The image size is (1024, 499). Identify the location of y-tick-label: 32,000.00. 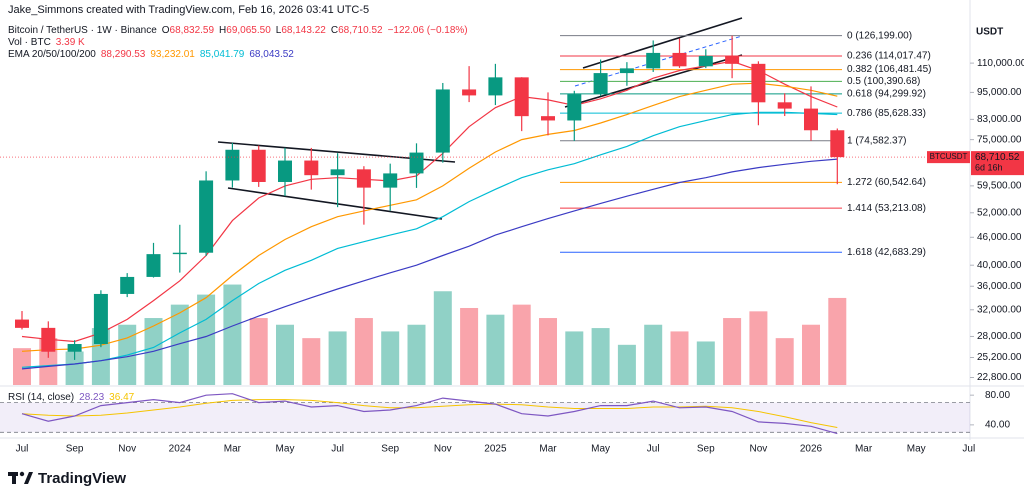
(999, 309).